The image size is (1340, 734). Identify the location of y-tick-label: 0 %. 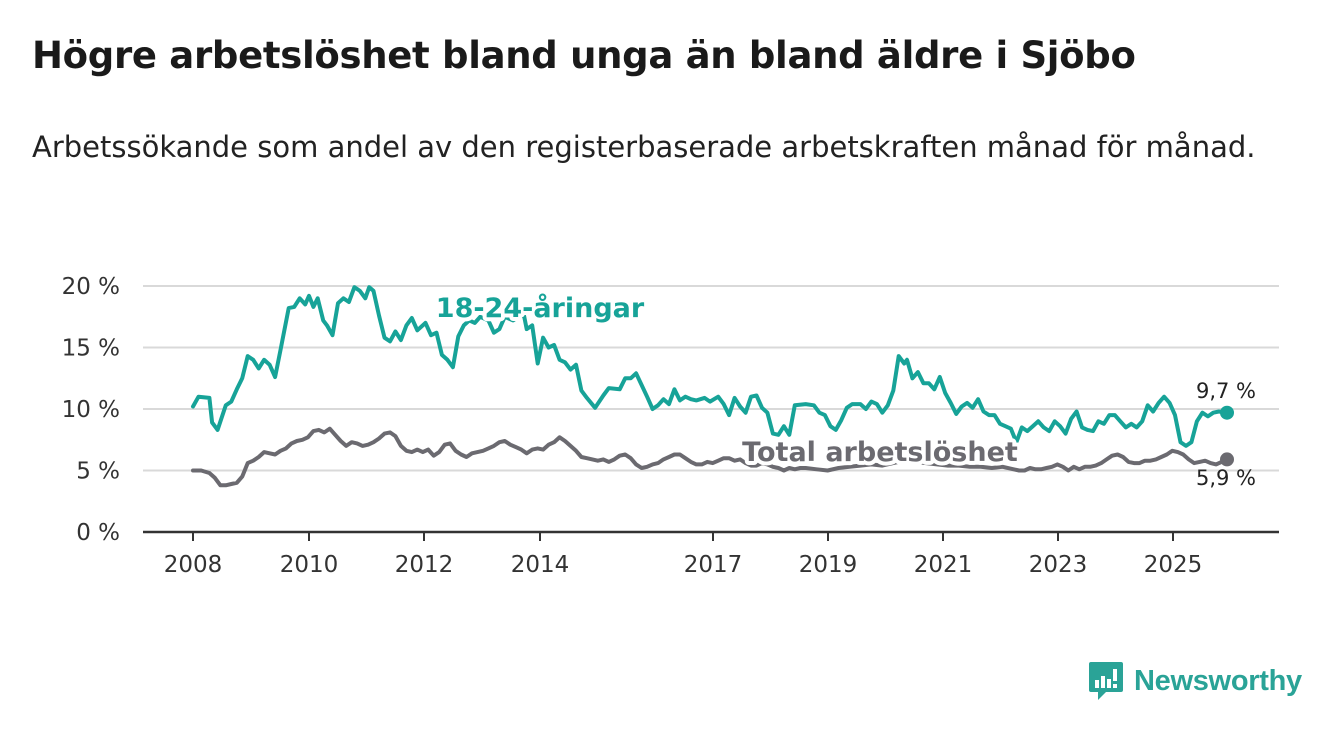
(98, 533).